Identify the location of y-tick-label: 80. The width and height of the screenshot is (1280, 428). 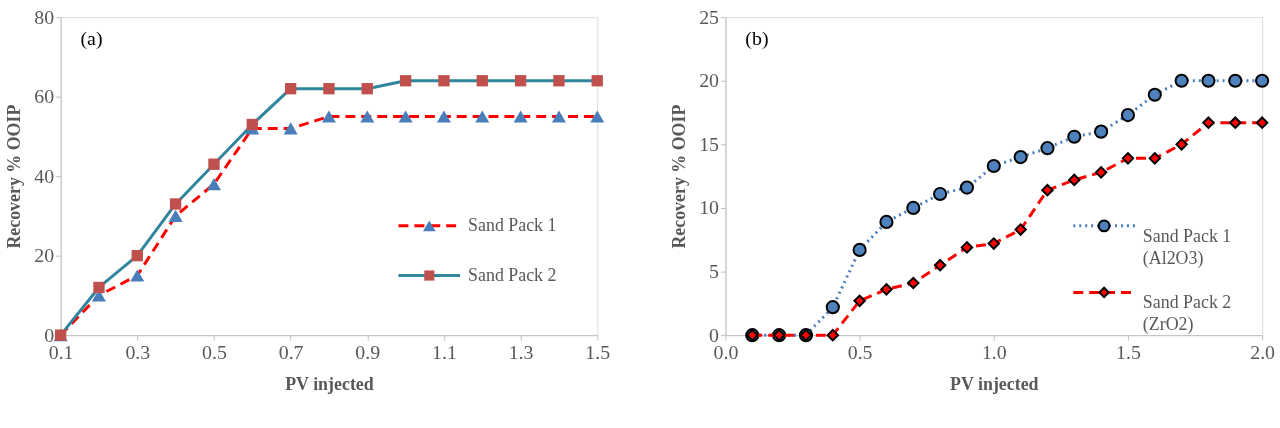
(44, 16).